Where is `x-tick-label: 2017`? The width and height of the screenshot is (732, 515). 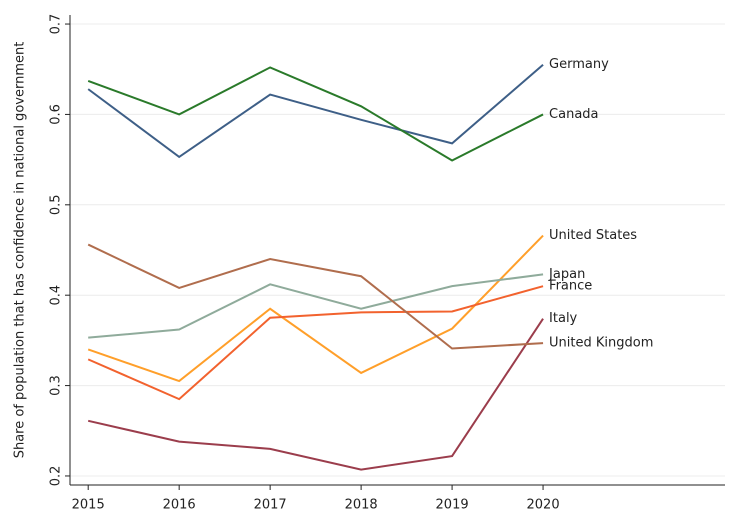 x-tick-label: 2017 is located at coordinates (270, 505).